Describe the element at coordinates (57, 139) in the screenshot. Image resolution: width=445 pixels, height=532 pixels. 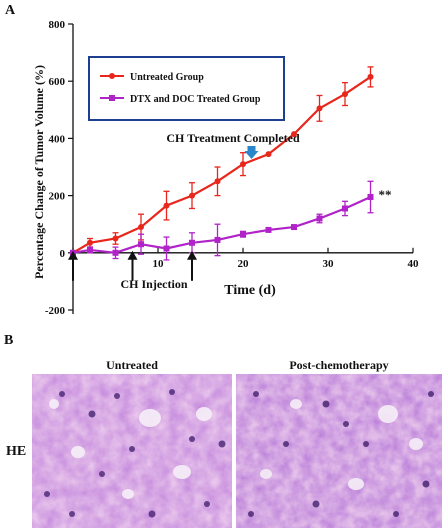
I see `y-tick-label-400: 400` at that location.